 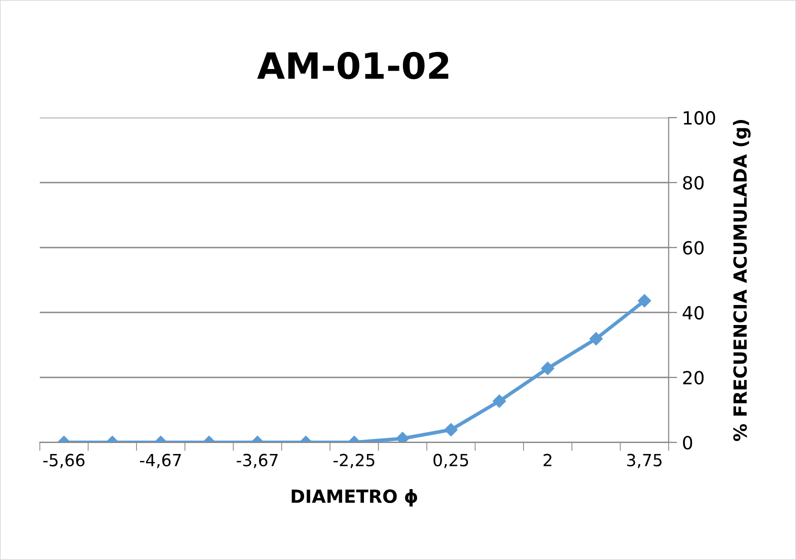 I want to click on y-tick-label: 20, so click(x=693, y=377).